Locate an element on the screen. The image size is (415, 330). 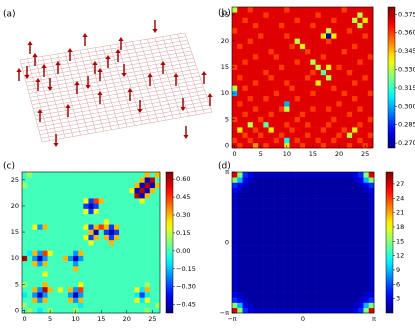
lattice-line is located at coordinates (124, 119).